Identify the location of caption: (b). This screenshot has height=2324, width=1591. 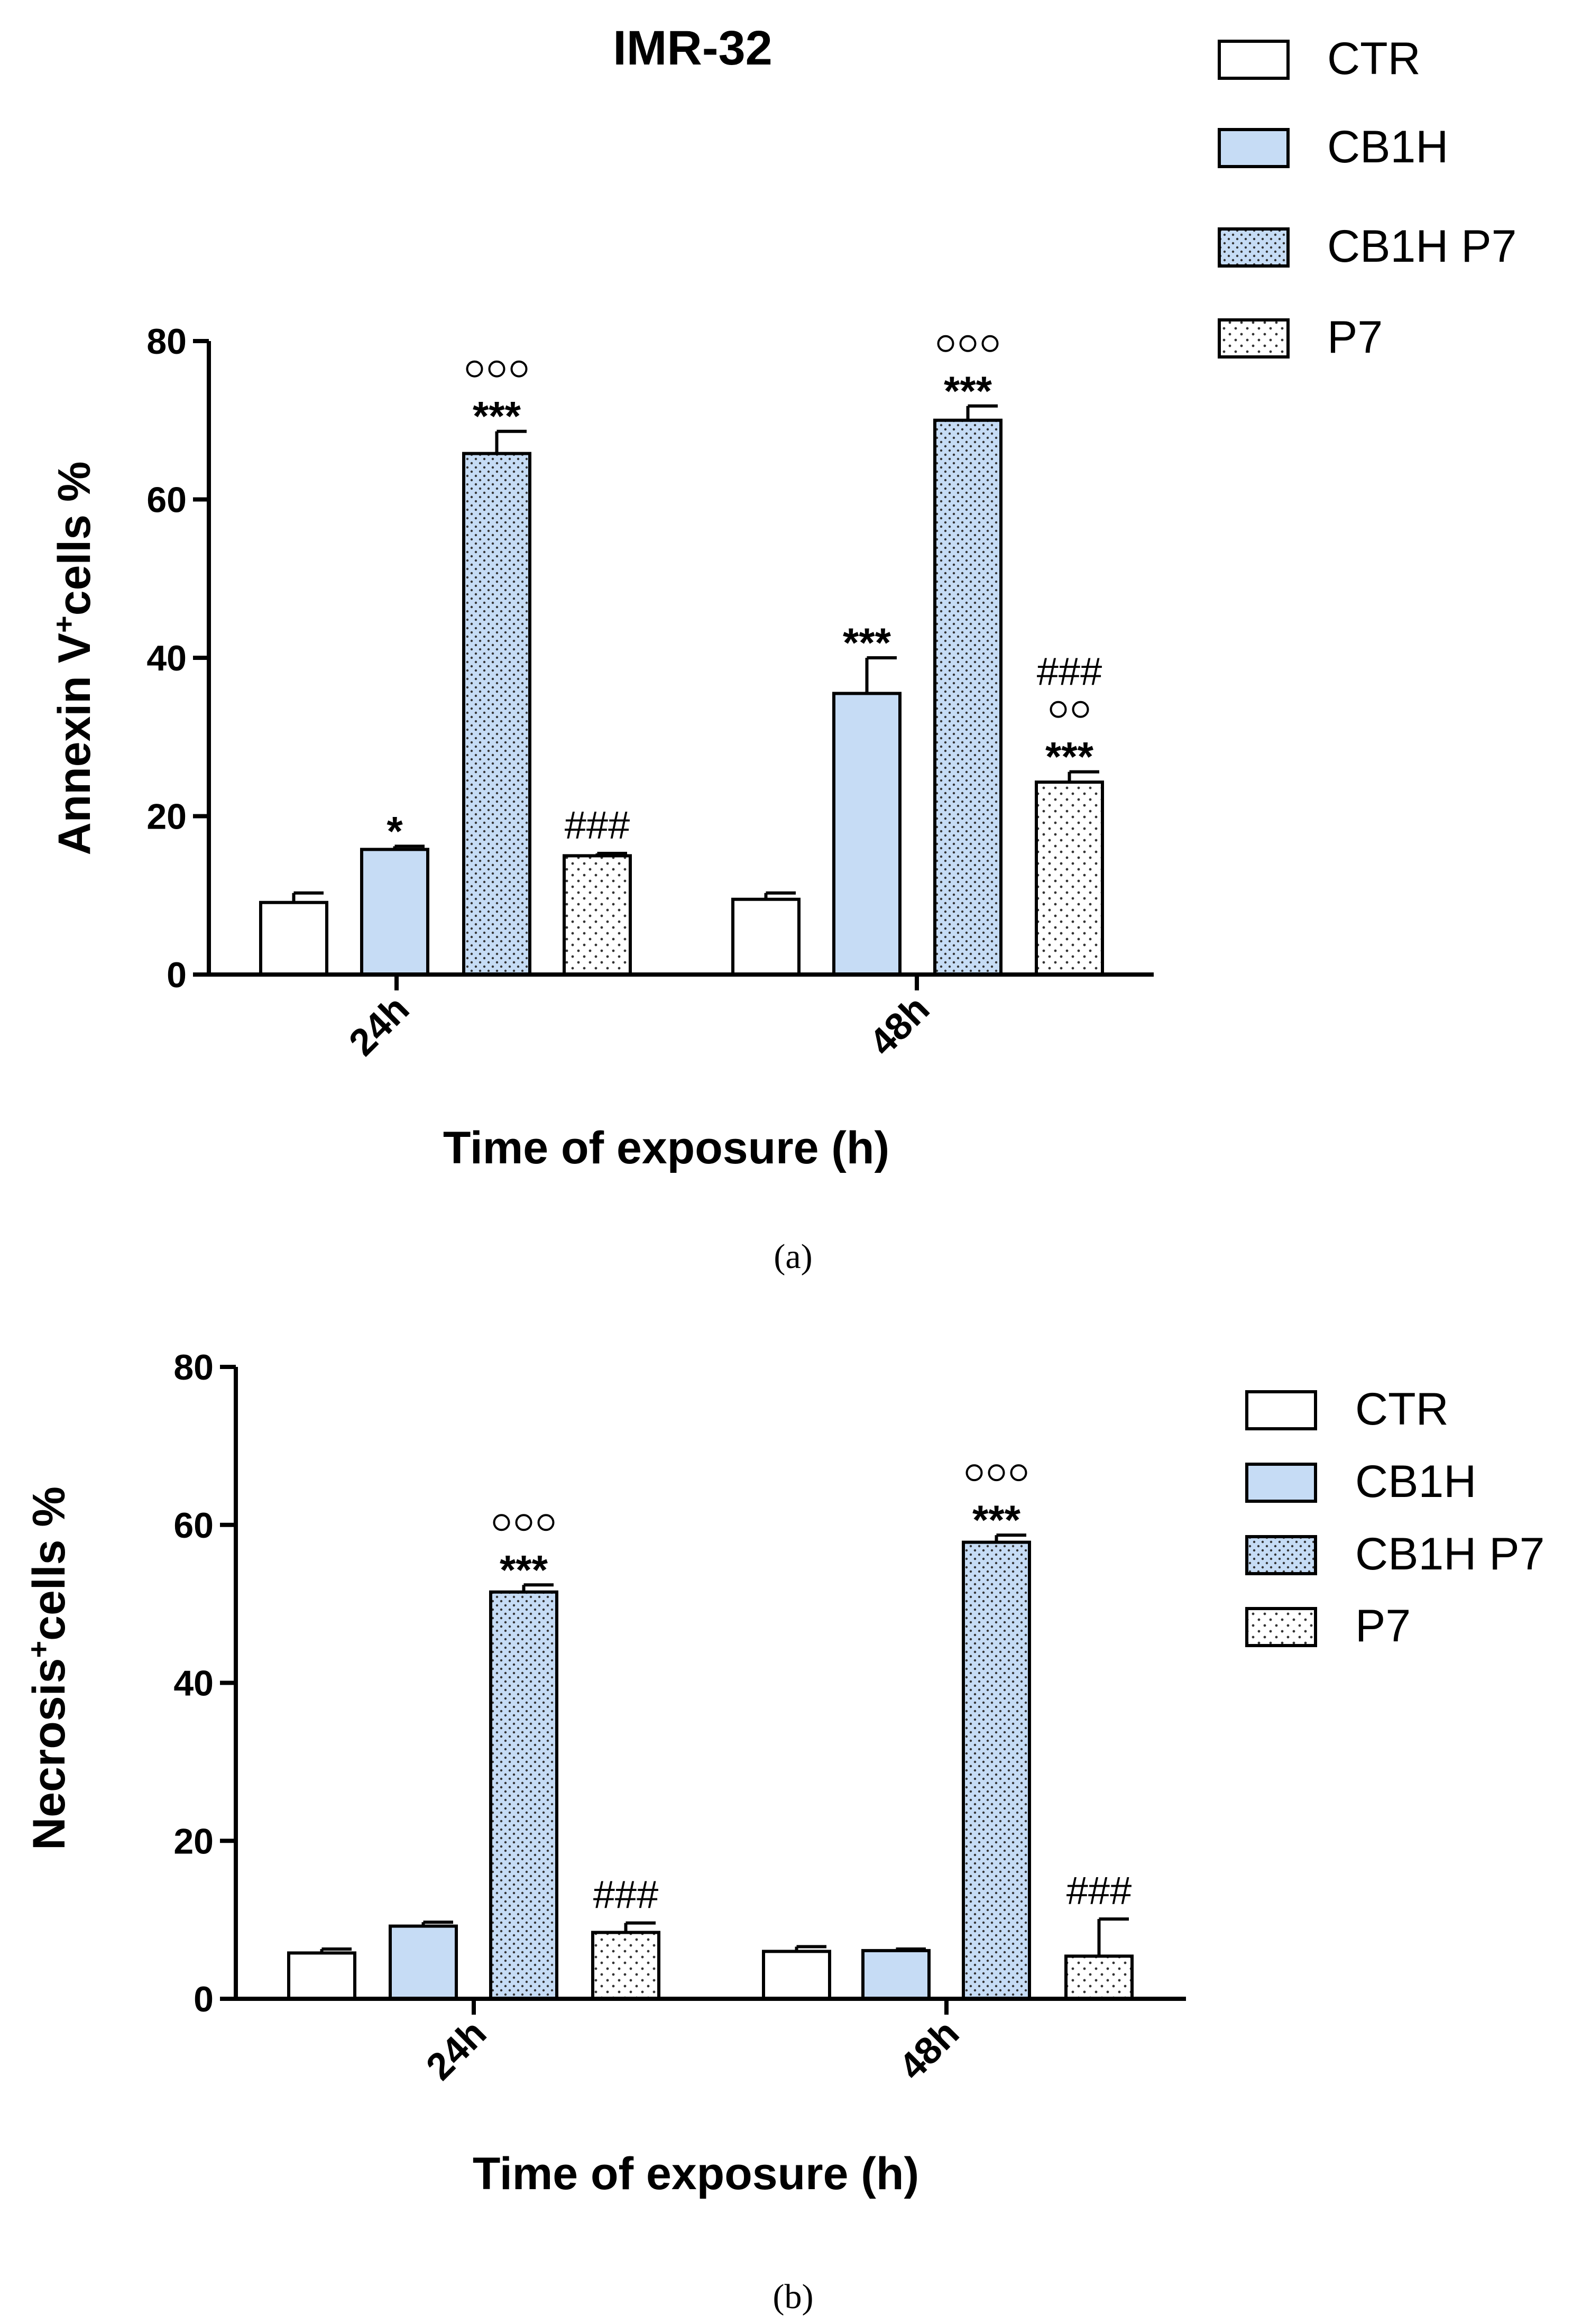
(794, 2296).